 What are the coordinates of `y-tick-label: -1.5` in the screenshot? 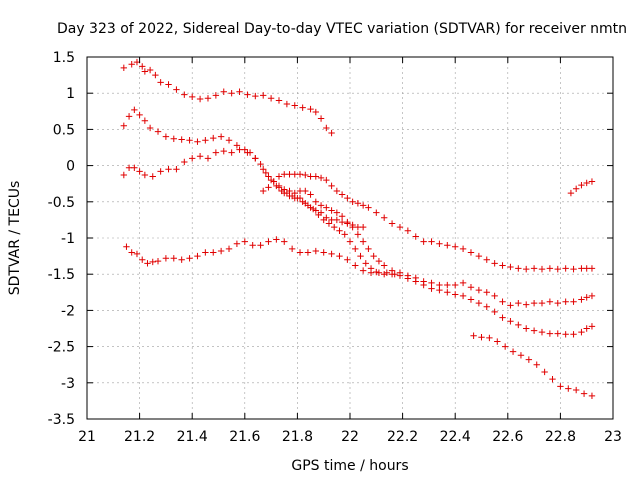 It's located at (61, 275).